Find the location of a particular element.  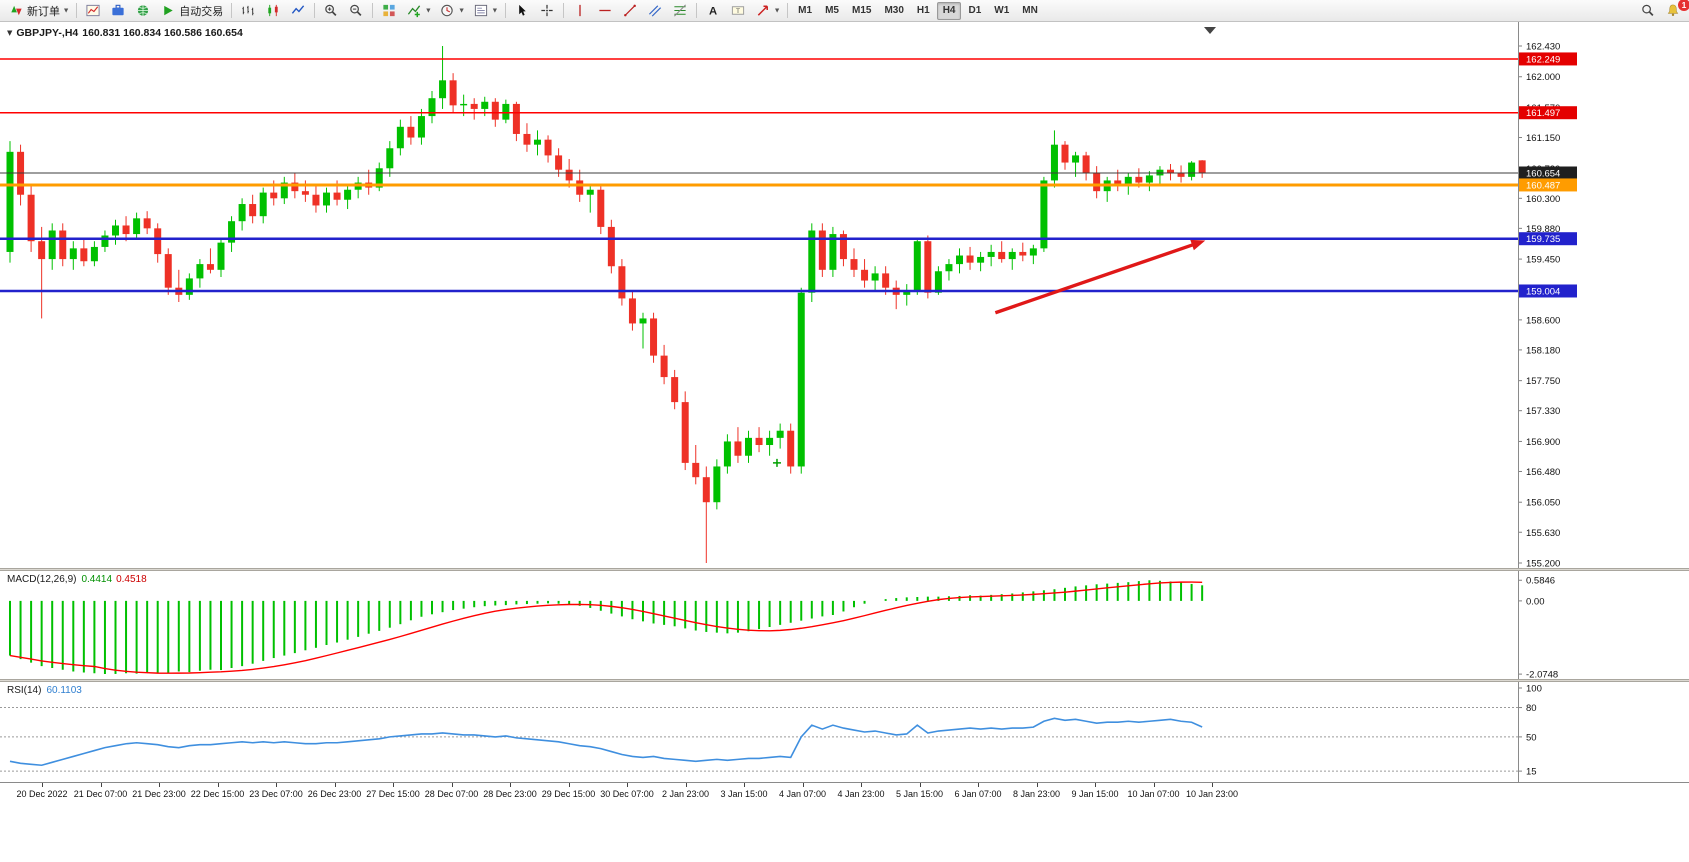

arrow-shape-icon is located at coordinates (762, 10).